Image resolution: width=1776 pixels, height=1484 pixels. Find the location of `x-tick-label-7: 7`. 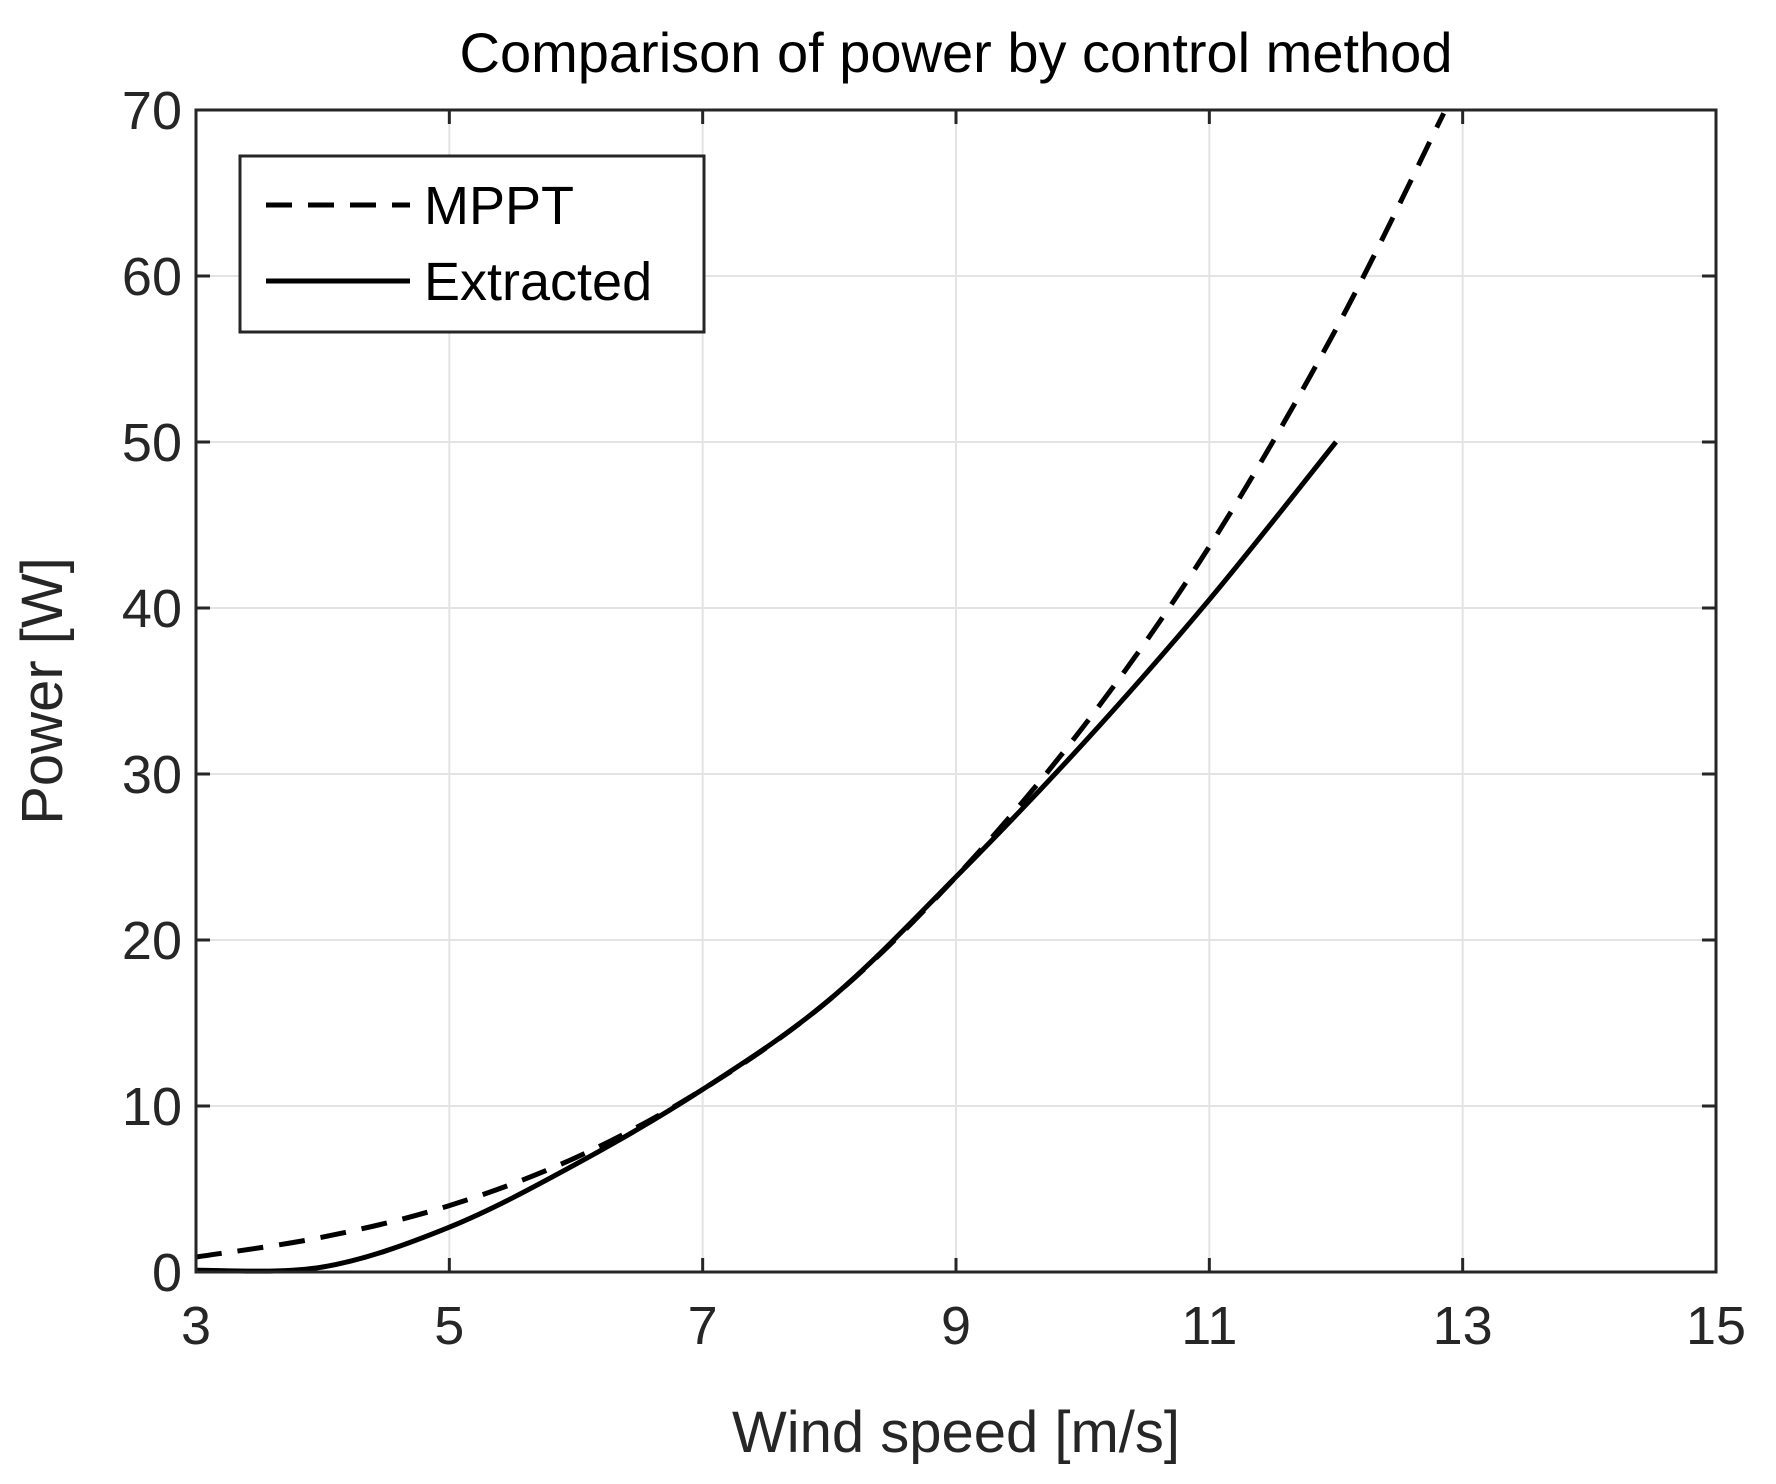

x-tick-label-7: 7 is located at coordinates (703, 1326).